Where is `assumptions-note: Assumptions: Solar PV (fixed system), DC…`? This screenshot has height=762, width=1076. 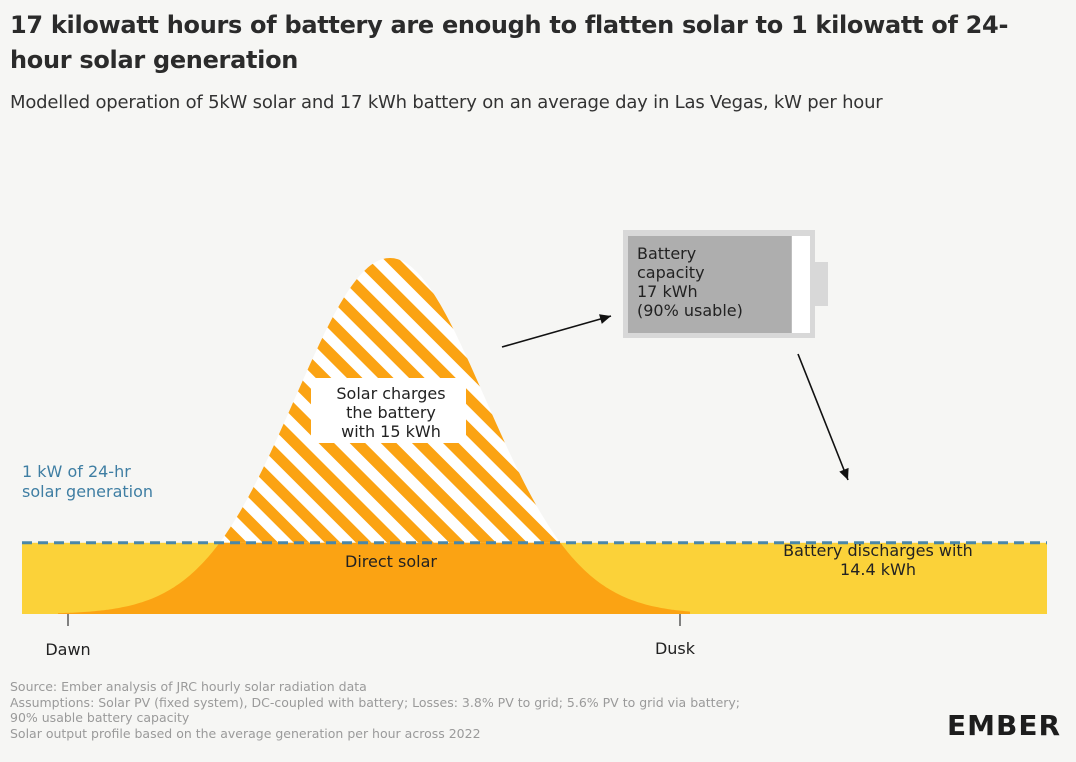 assumptions-note: Assumptions: Solar PV (fixed system), DC… is located at coordinates (375, 702).